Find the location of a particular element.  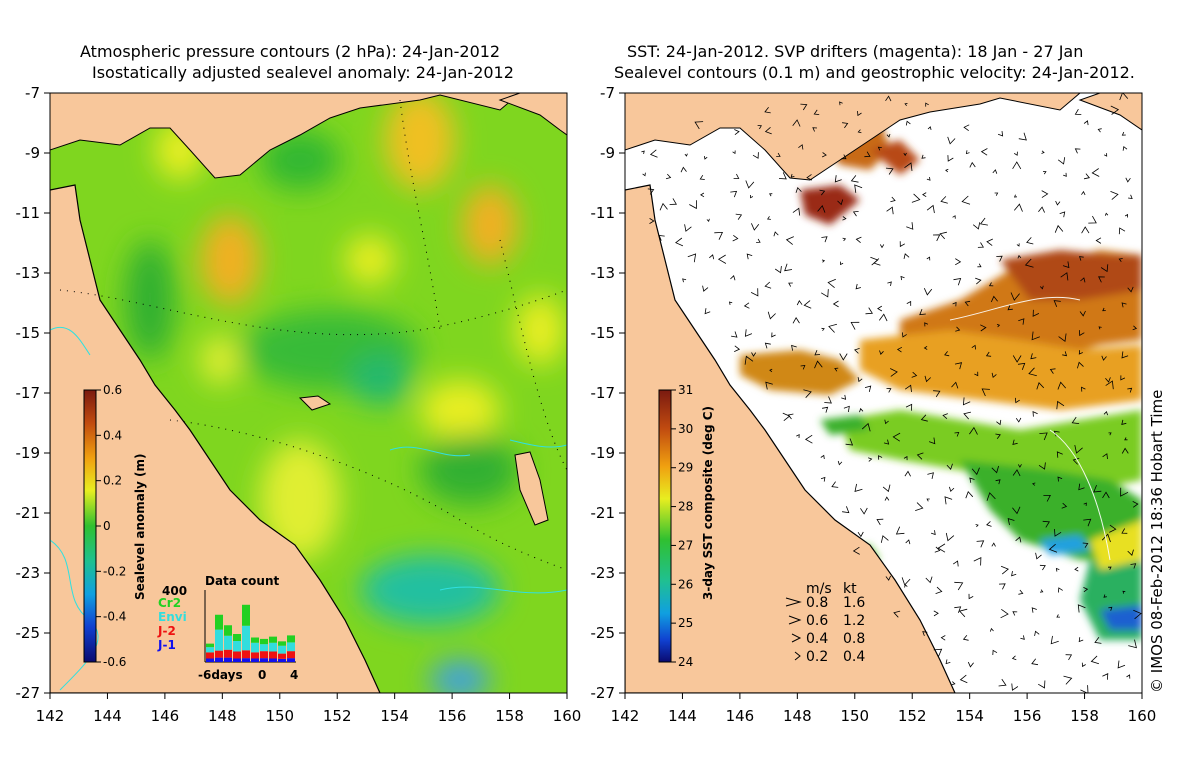

velocity-legend-kt: 1.6 is located at coordinates (854, 603).